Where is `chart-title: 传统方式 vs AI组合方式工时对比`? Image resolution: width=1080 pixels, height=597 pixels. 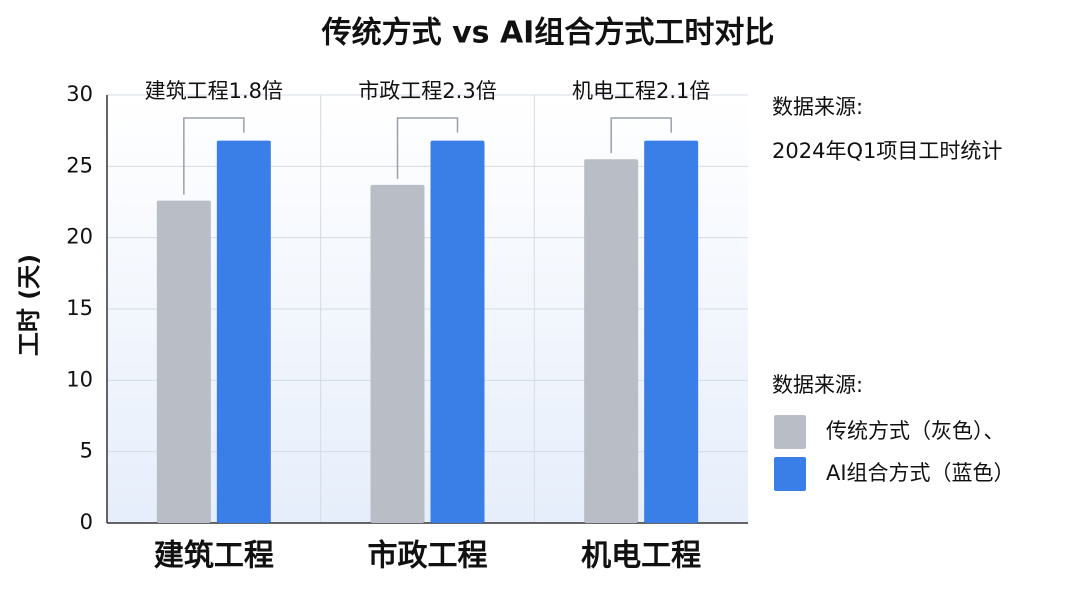
chart-title: 传统方式 vs AI组合方式工时对比 is located at coordinates (548, 33).